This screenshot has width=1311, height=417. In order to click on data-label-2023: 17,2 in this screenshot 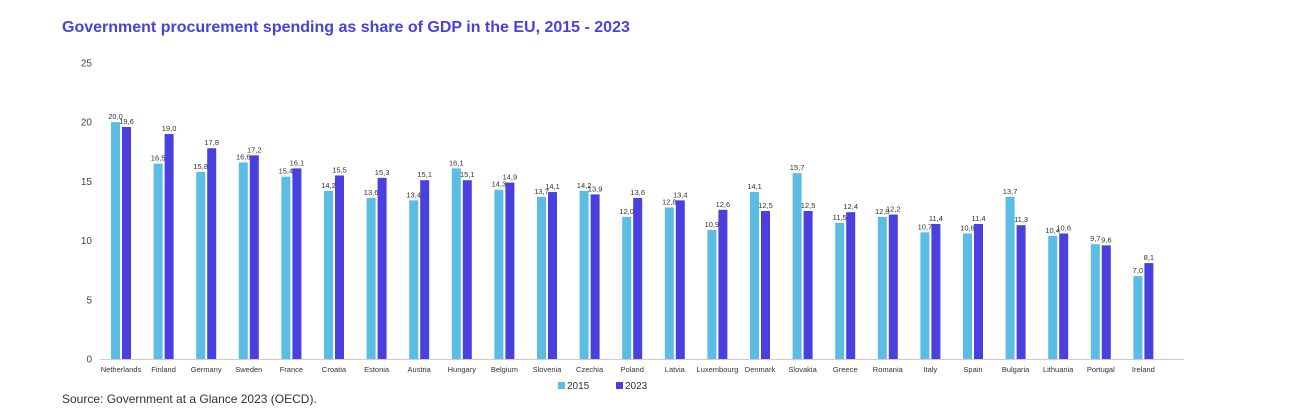, I will do `click(254, 149)`.